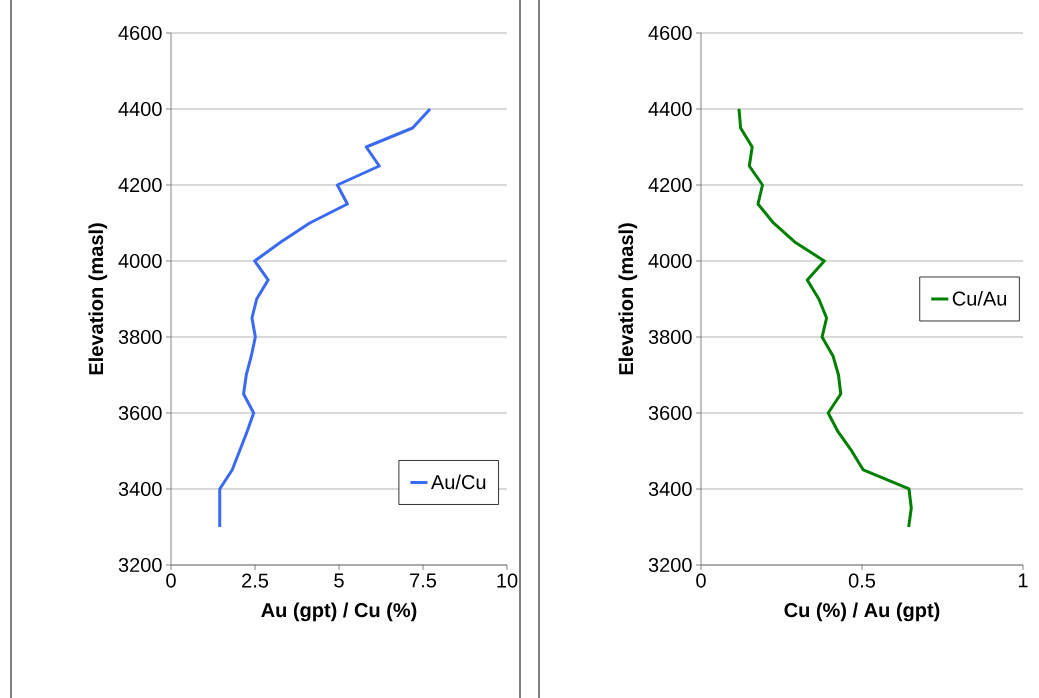 The image size is (1039, 698). I want to click on x-tick-label: 0.5, so click(862, 580).